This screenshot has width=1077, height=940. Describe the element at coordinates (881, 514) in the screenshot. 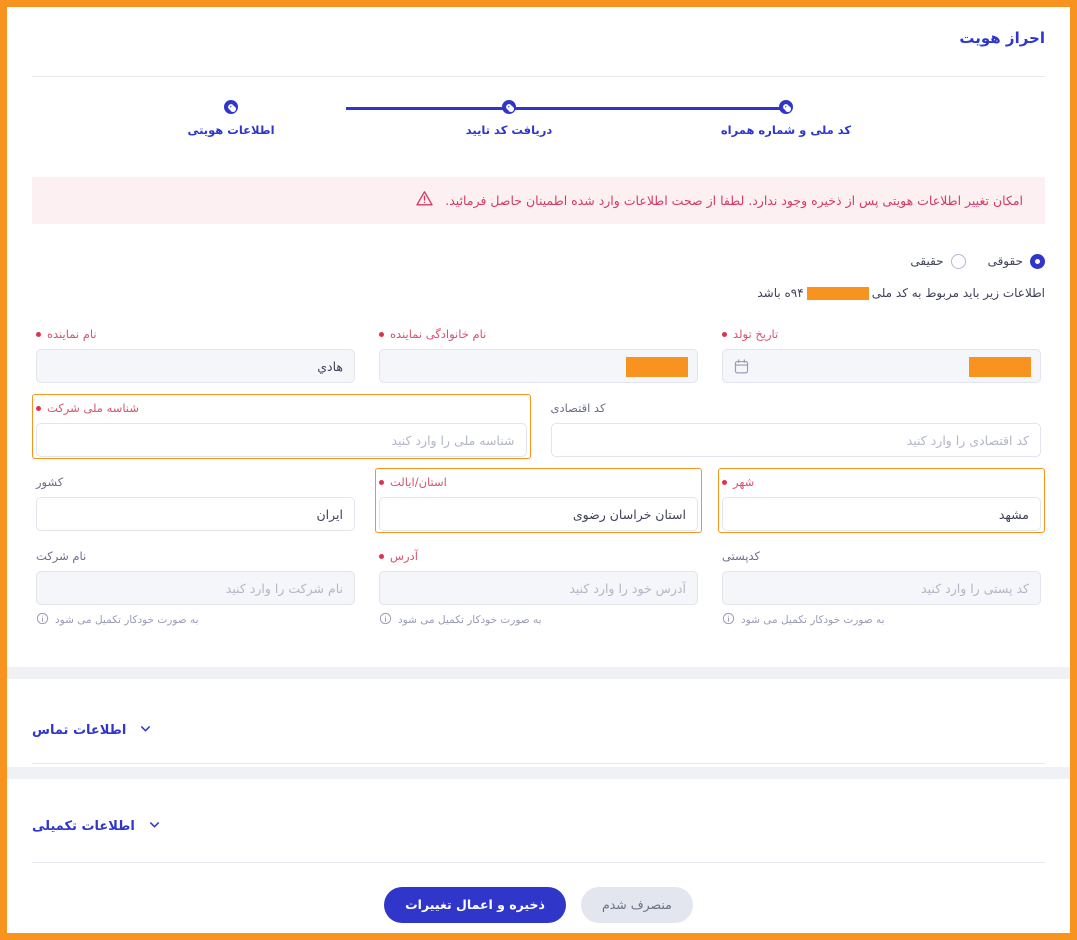

I see `city-input: مشهد` at that location.